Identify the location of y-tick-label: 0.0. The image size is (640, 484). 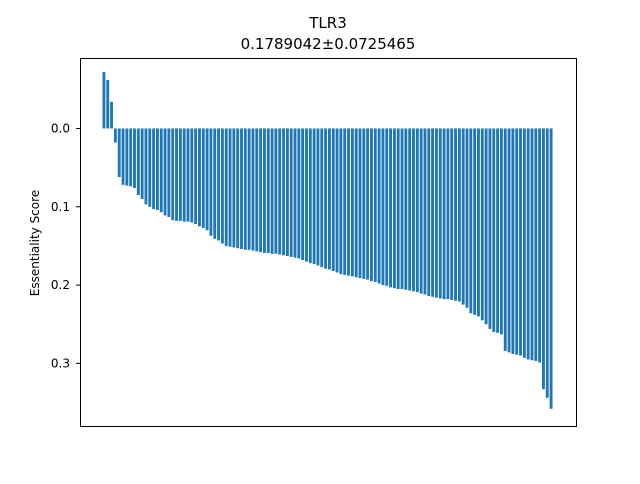
(60, 128).